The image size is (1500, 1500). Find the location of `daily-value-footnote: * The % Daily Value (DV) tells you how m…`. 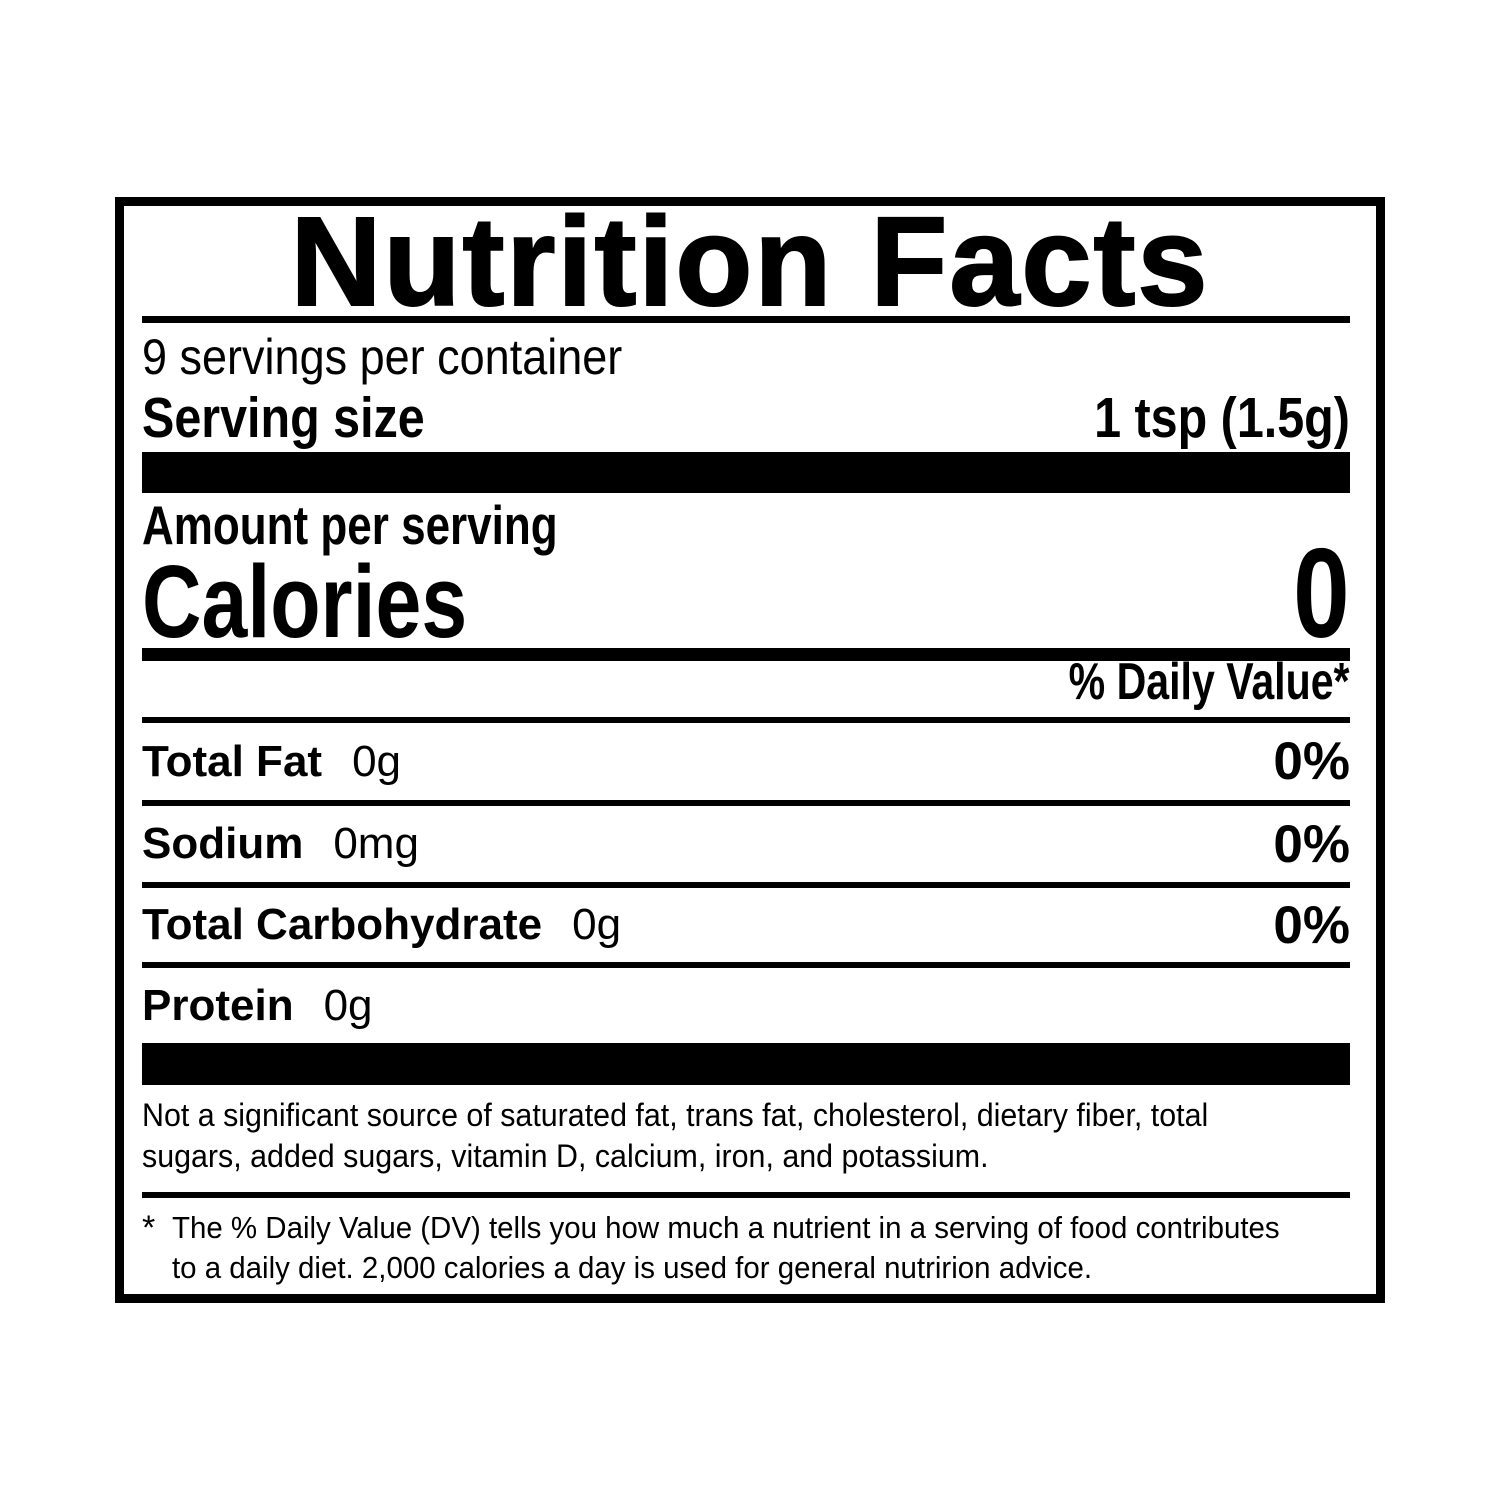

daily-value-footnote: * The % Daily Value (DV) tells you how m… is located at coordinates (746, 1248).